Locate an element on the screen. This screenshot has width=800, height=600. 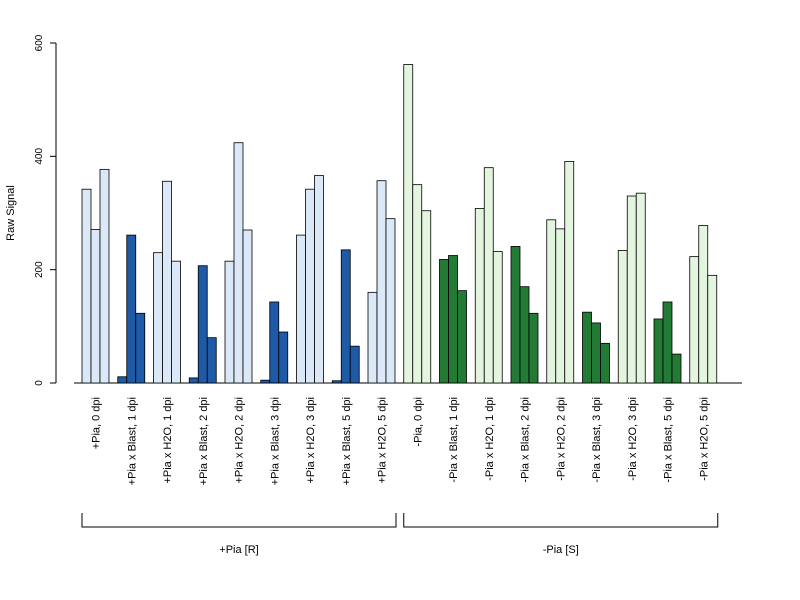
x-tick-label: +Pia x H2O, 1 dpi is located at coordinates (168, 440).